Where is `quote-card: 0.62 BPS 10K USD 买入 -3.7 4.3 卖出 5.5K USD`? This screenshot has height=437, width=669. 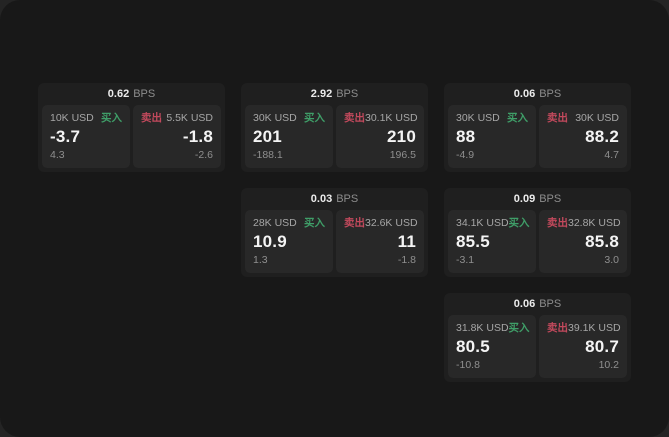
quote-card: 0.62 BPS 10K USD 买入 -3.7 4.3 卖出 5.5K USD is located at coordinates (131, 127).